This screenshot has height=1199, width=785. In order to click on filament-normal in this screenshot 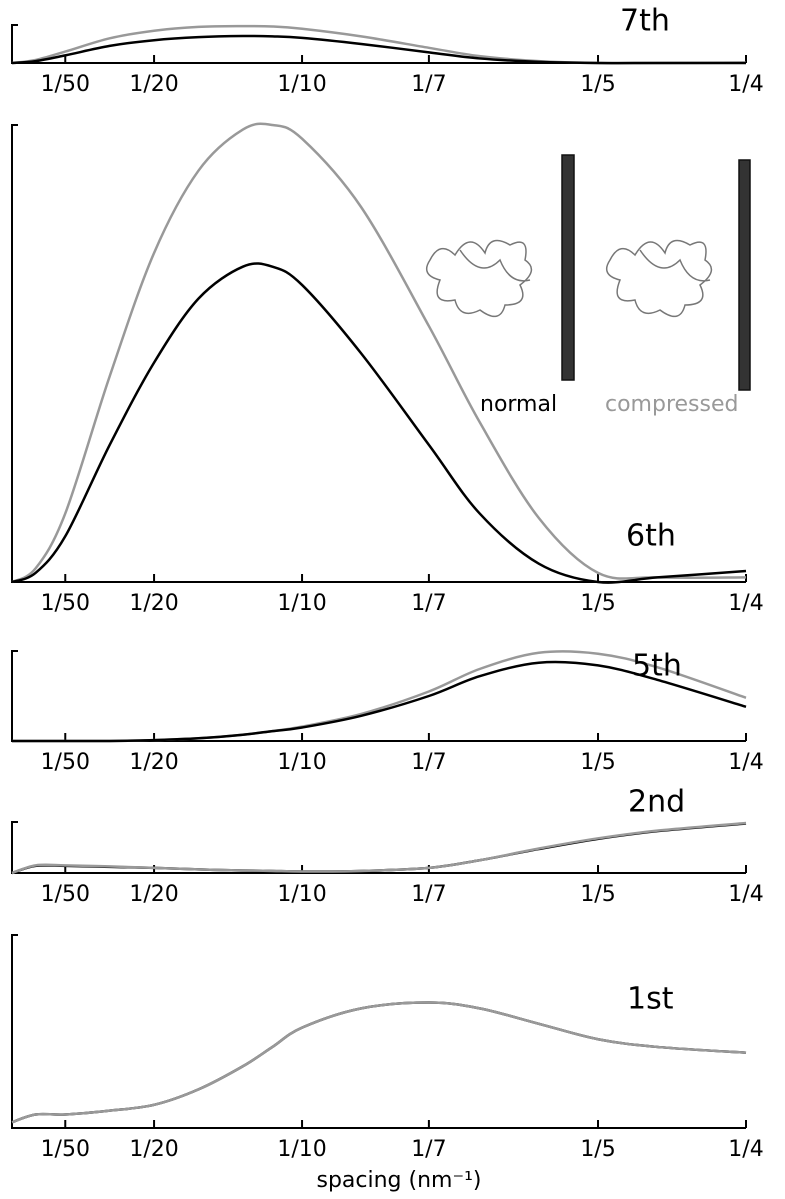, I will do `click(568, 267)`.